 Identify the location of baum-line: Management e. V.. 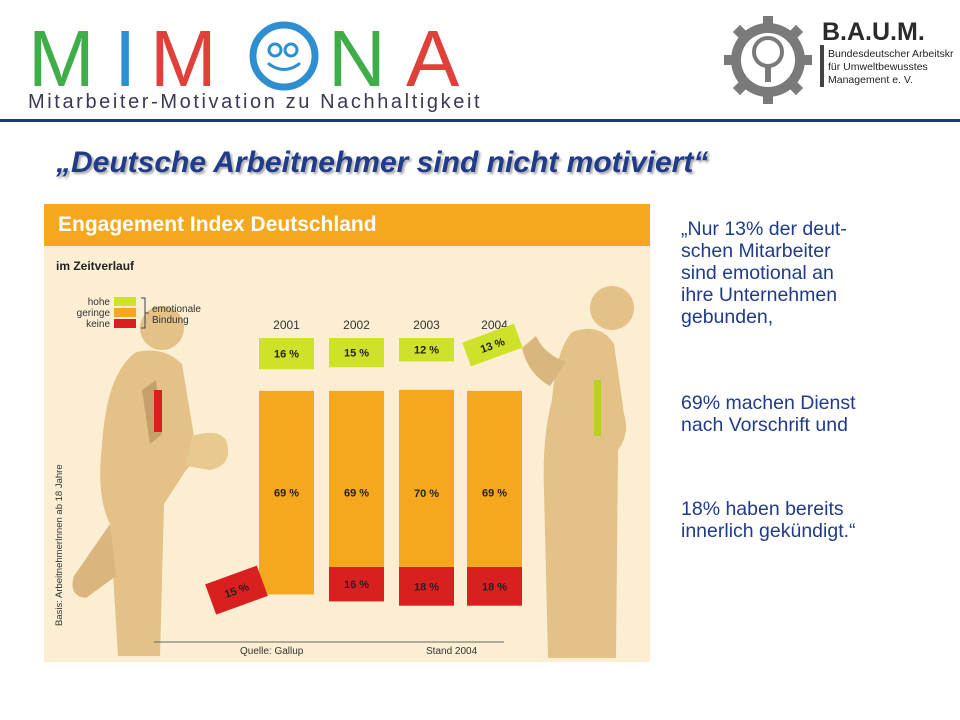
(870, 80).